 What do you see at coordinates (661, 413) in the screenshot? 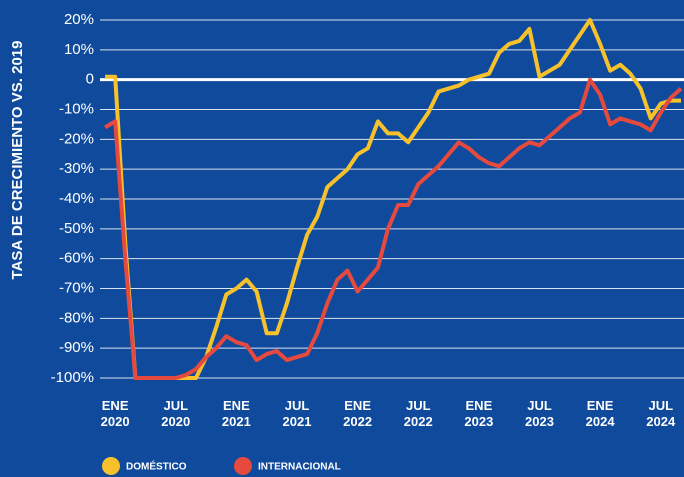
I see `x-tick-label: JUL 2024` at bounding box center [661, 413].